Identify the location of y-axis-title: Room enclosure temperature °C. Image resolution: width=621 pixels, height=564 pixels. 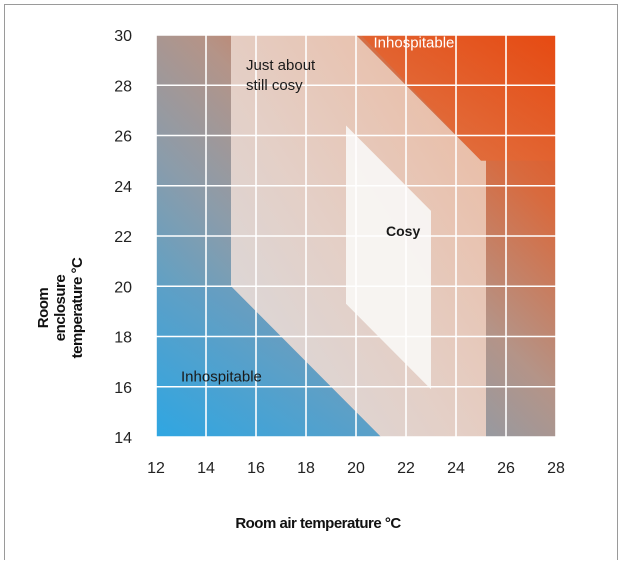
(60, 307).